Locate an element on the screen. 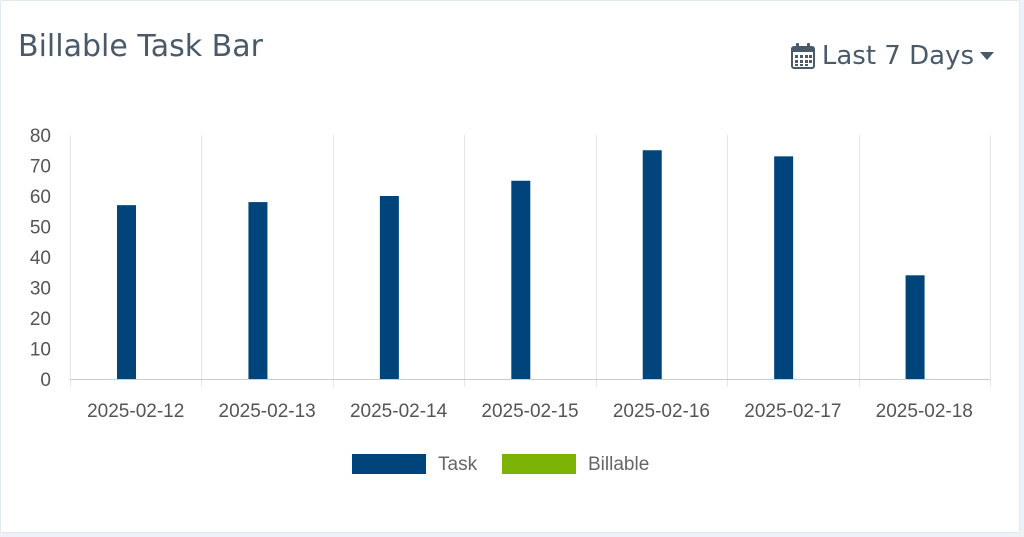 This screenshot has height=537, width=1024. y-tick-label: 0 is located at coordinates (45, 380).